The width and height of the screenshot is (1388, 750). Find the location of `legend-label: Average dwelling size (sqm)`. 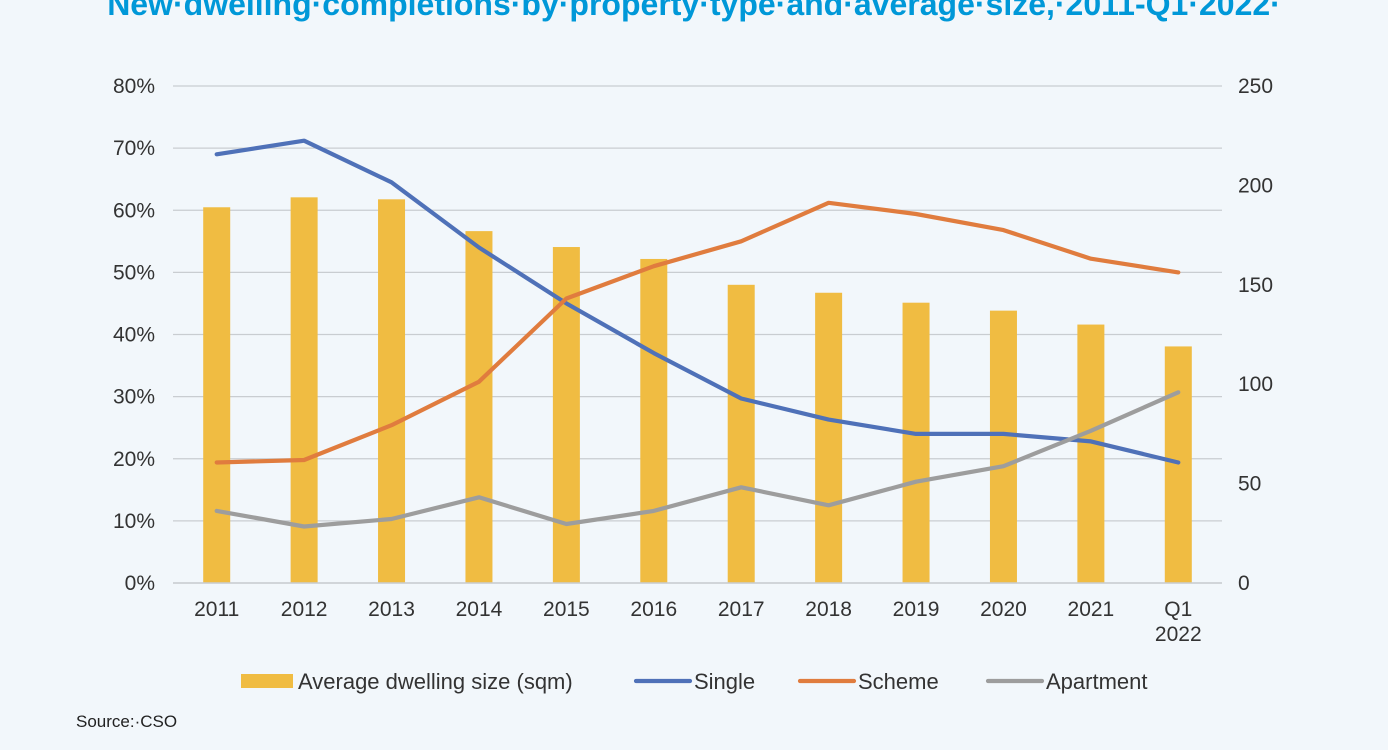

legend-label: Average dwelling size (sqm) is located at coordinates (435, 681).